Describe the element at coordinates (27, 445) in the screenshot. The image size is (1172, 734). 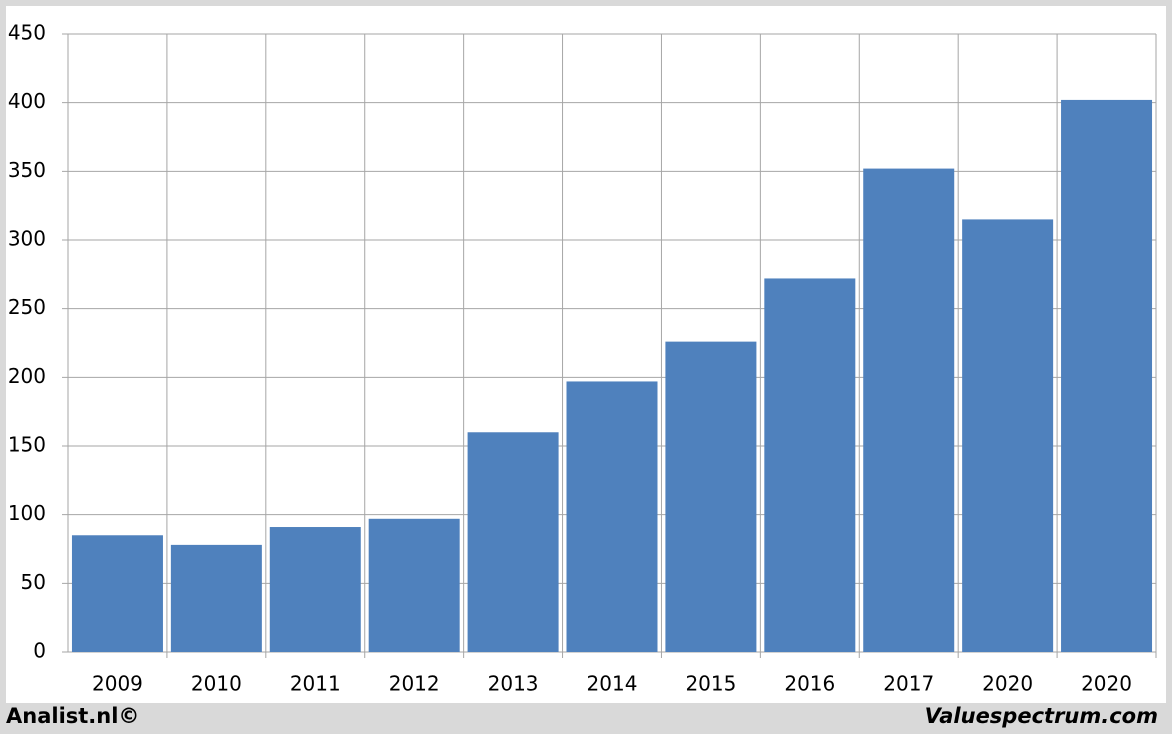
I see `y-tick-label: 150` at that location.